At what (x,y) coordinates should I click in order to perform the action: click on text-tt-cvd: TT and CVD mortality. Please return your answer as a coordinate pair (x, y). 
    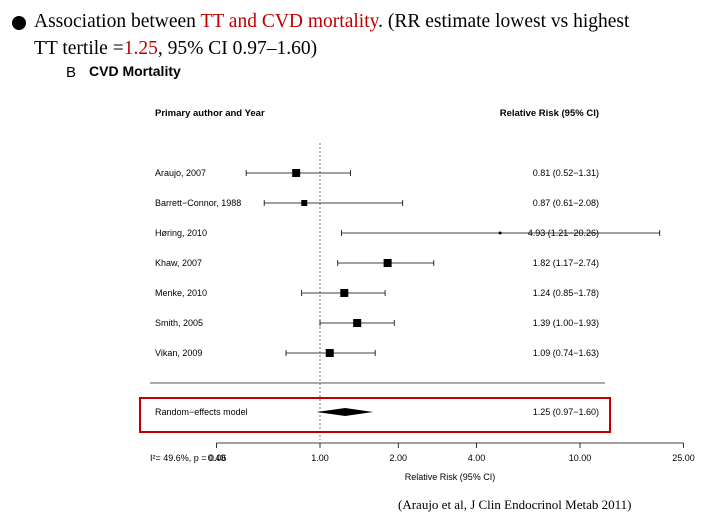
    Looking at the image, I should click on (289, 21).